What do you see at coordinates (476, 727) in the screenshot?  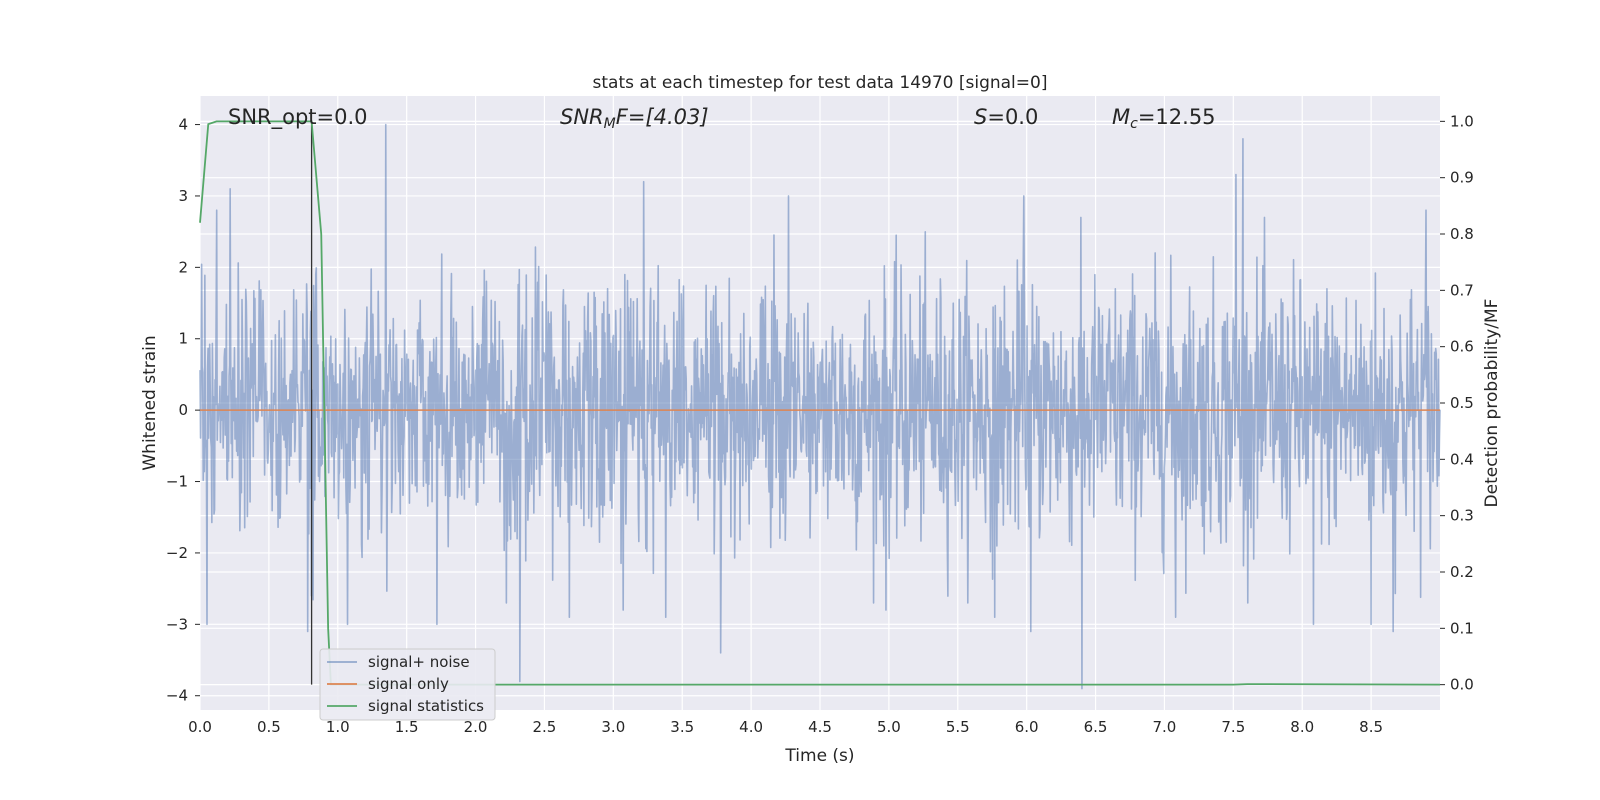 I see `x-tick-label: 2.0` at bounding box center [476, 727].